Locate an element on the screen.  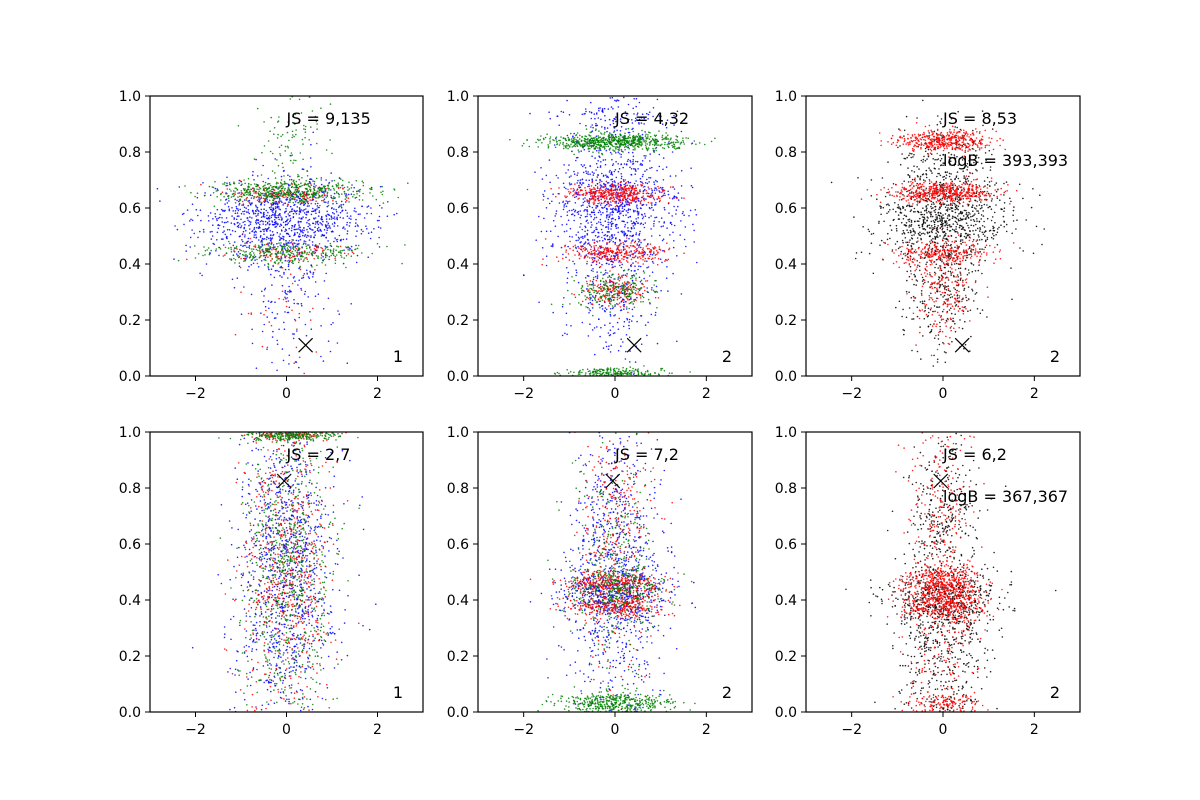
x-tick-label: 0 is located at coordinates (286, 394).